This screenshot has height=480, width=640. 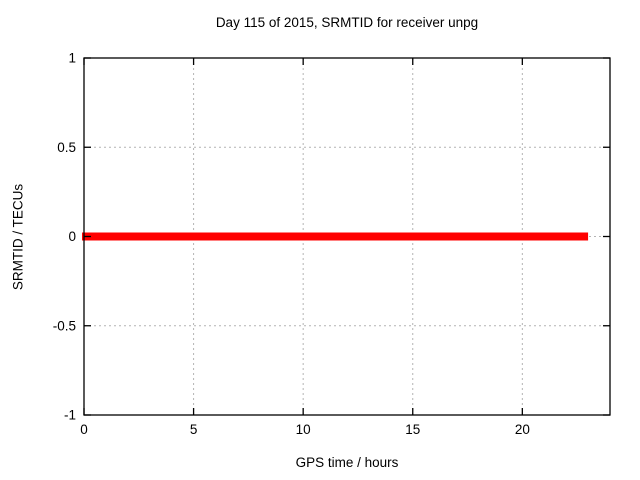 What do you see at coordinates (84, 429) in the screenshot?
I see `x-tick-label: 0` at bounding box center [84, 429].